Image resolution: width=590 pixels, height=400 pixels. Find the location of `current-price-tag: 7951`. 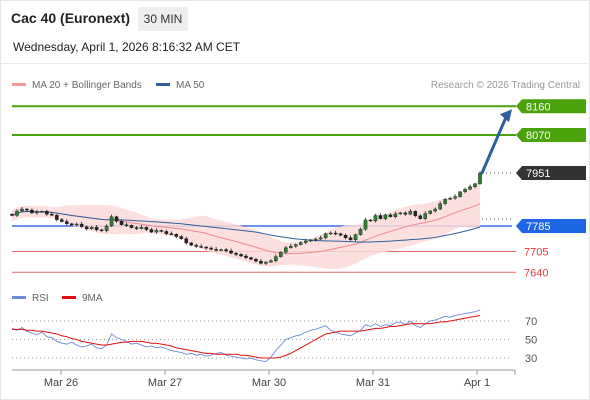

current-price-tag: 7951 is located at coordinates (551, 172).